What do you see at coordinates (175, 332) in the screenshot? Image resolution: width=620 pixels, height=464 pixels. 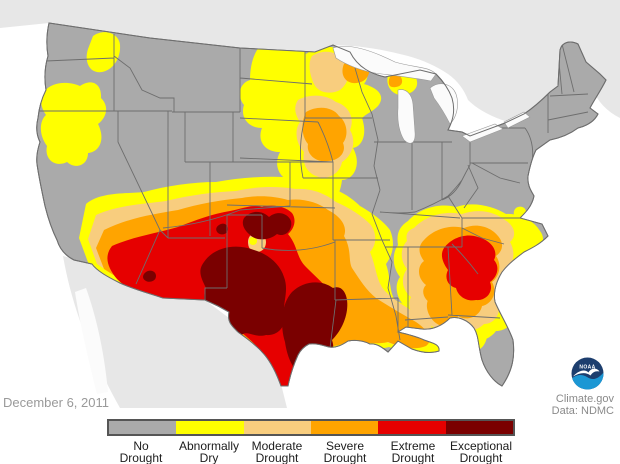 I see `mexico-region` at bounding box center [175, 332].